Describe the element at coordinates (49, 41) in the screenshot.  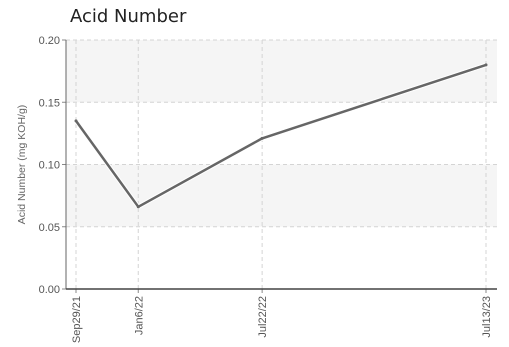
I see `y-tick-label: 0.20` at that location.